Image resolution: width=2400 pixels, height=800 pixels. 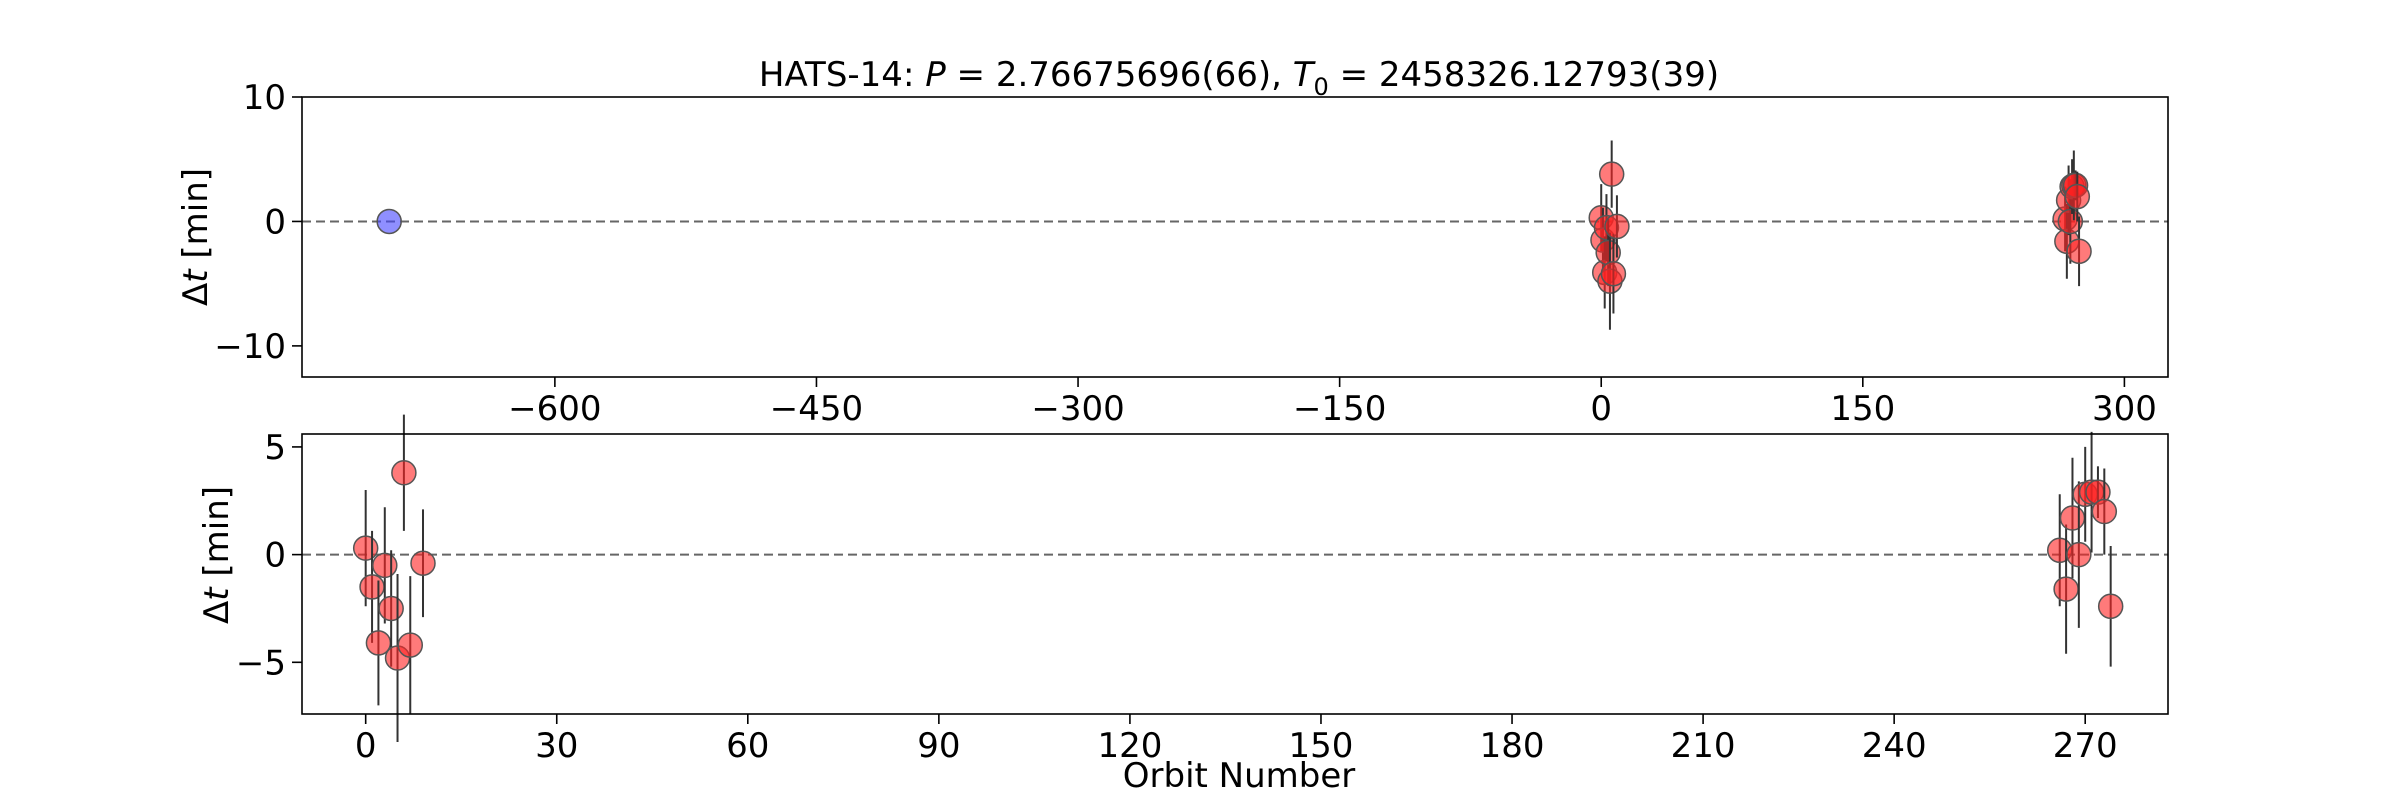 What do you see at coordinates (1321, 87) in the screenshot?
I see `title-t-subscript: 0` at bounding box center [1321, 87].